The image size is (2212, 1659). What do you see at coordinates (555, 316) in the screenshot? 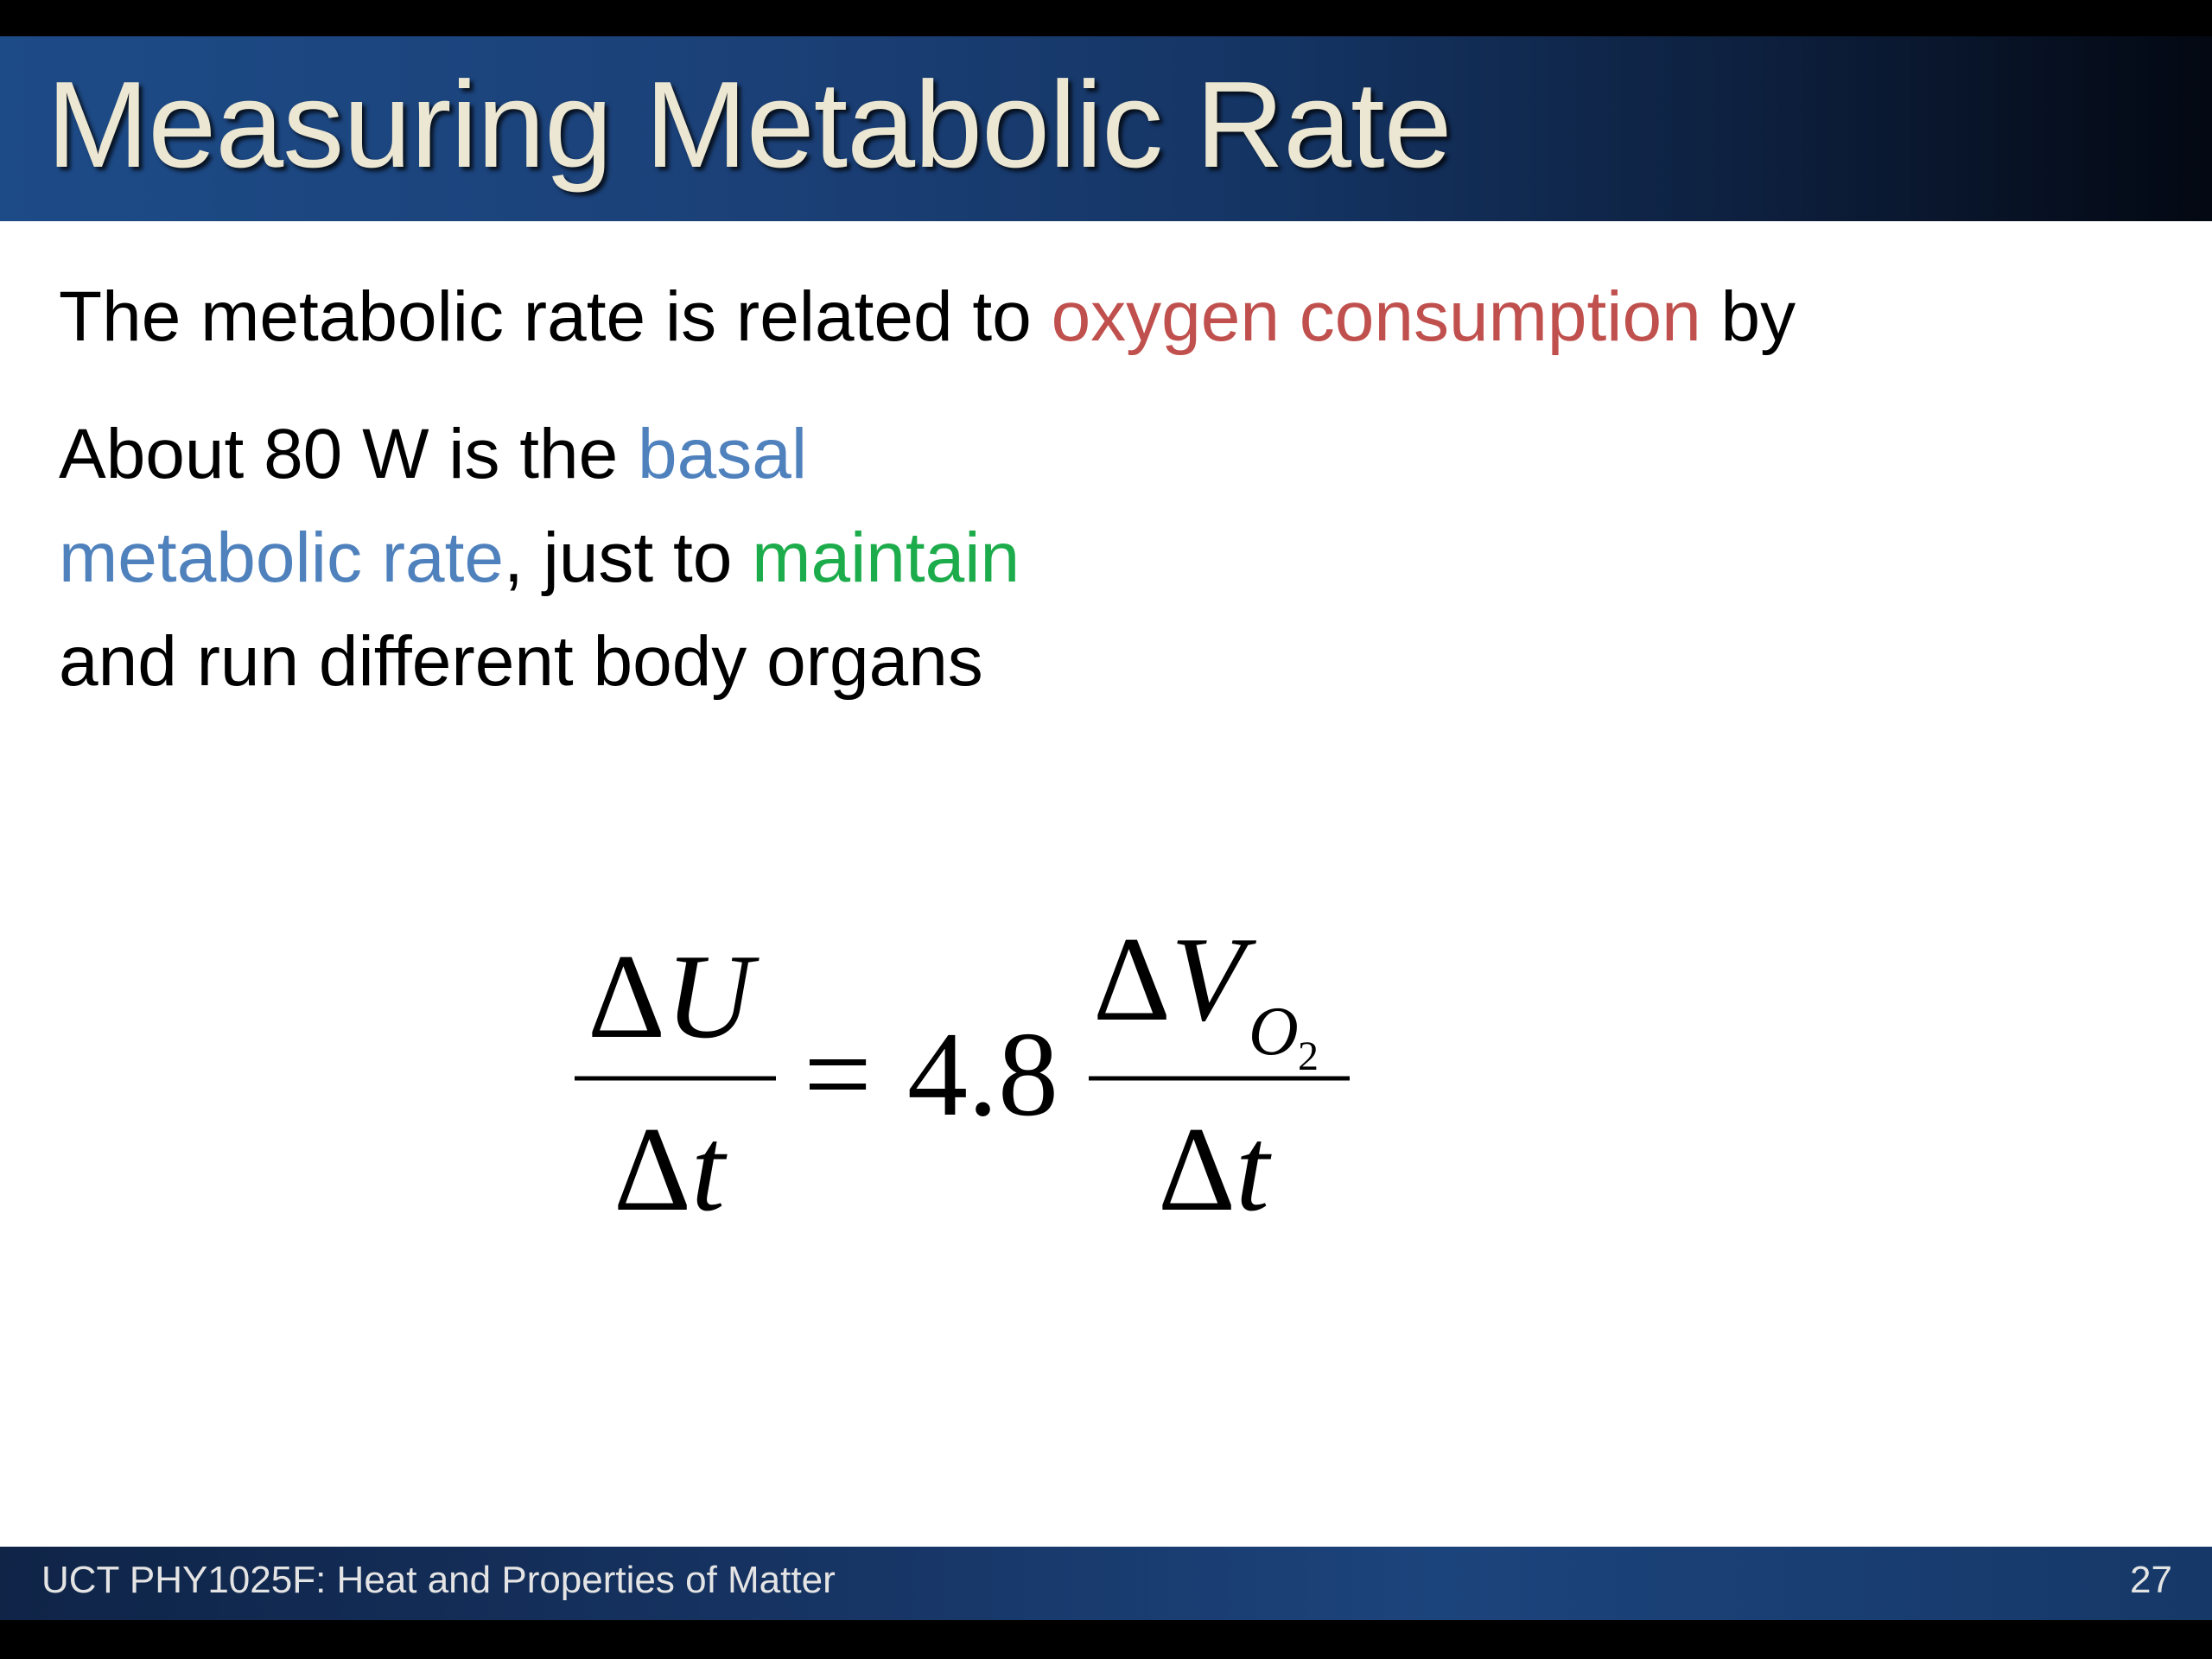
I see `text-segment: The metabolic rate is related to` at bounding box center [555, 316].